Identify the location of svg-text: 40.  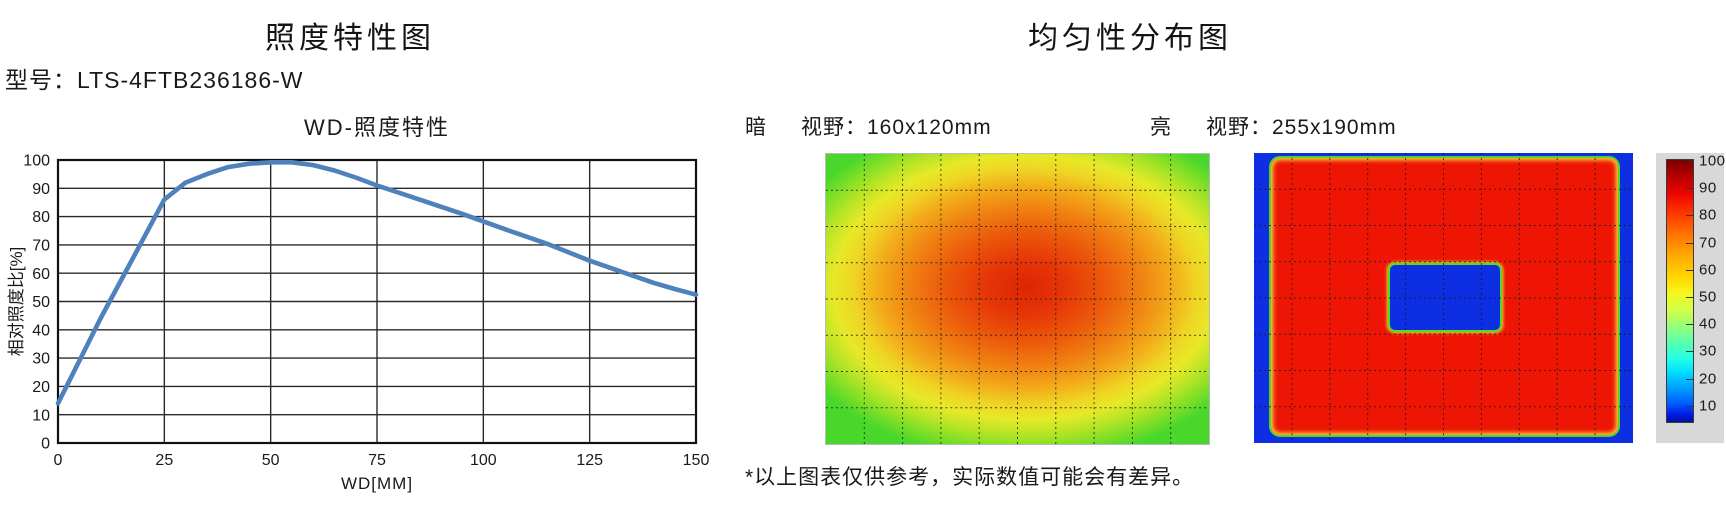
(41, 330).